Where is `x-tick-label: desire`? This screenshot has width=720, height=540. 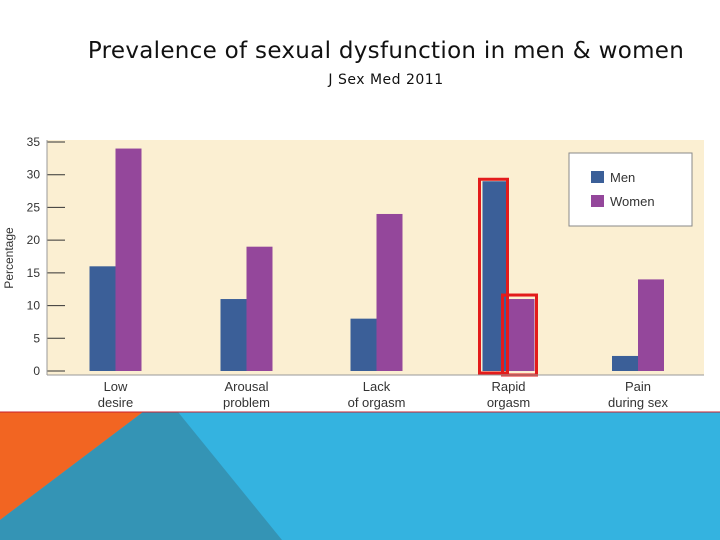
x-tick-label: desire is located at coordinates (115, 402).